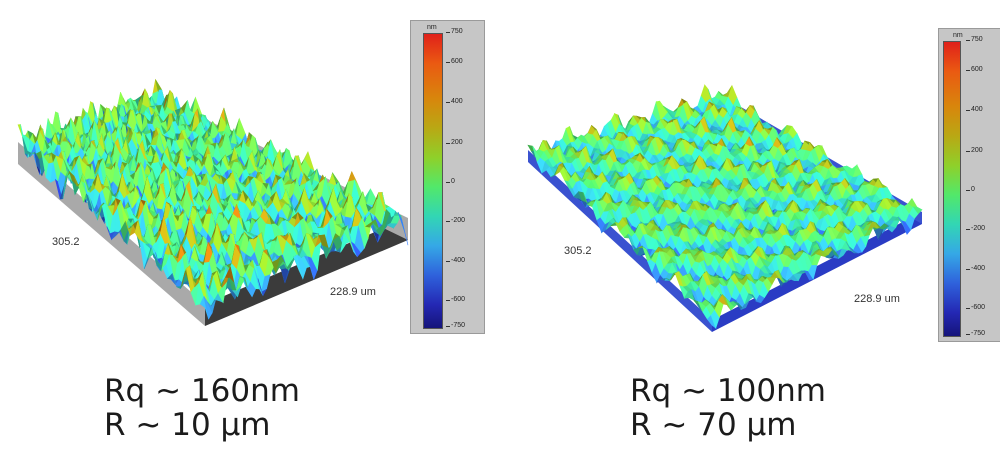  What do you see at coordinates (958, 35) in the screenshot?
I see `colorbar-unit-right: nm` at bounding box center [958, 35].